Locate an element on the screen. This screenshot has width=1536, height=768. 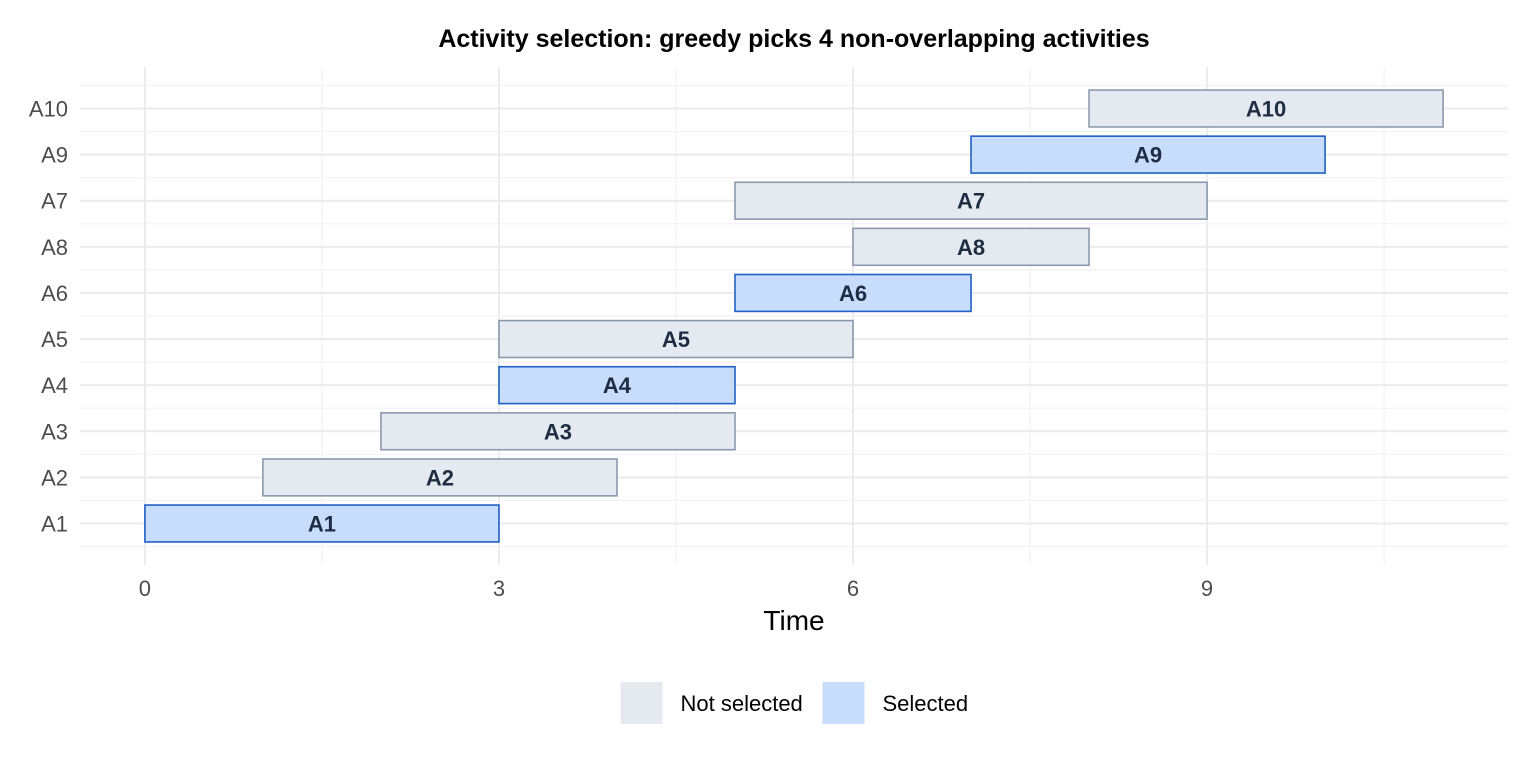
y-tick-label: A7 is located at coordinates (54, 201).